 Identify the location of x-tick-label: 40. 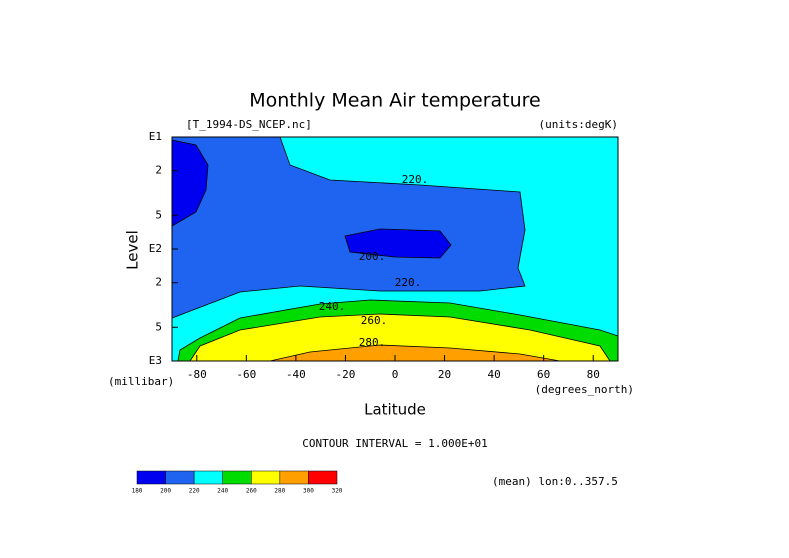
(493, 374).